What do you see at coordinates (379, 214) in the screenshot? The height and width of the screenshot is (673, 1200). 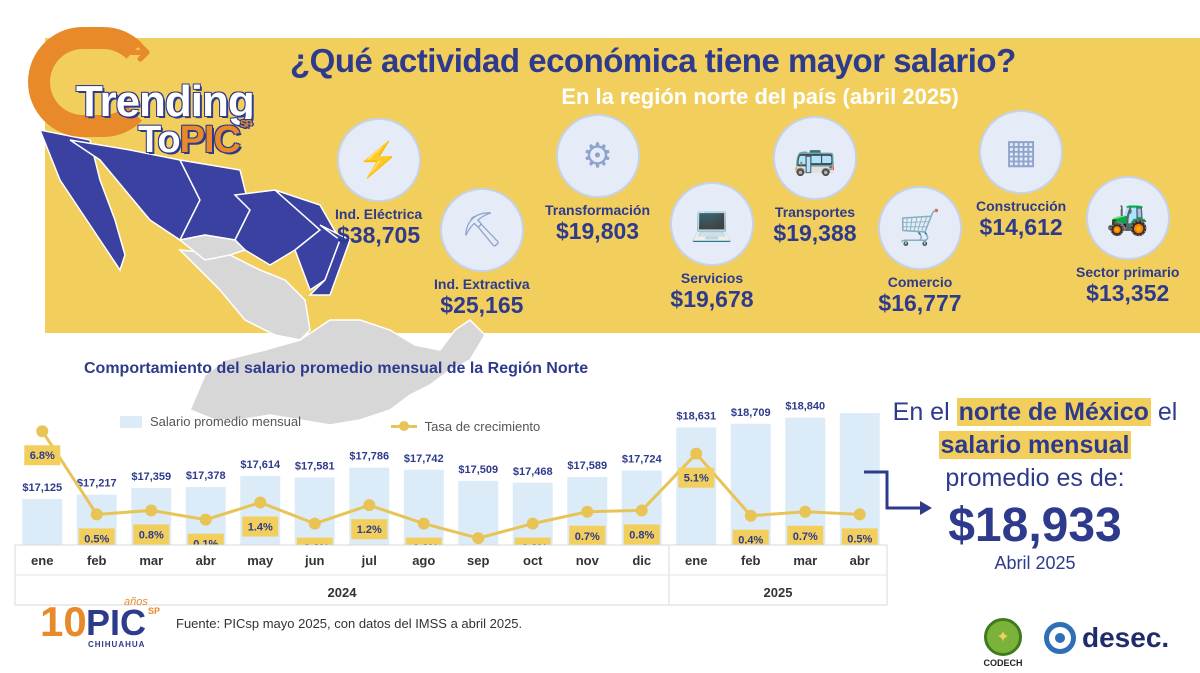 I see `activity-label: Ind. Eléctrica` at bounding box center [379, 214].